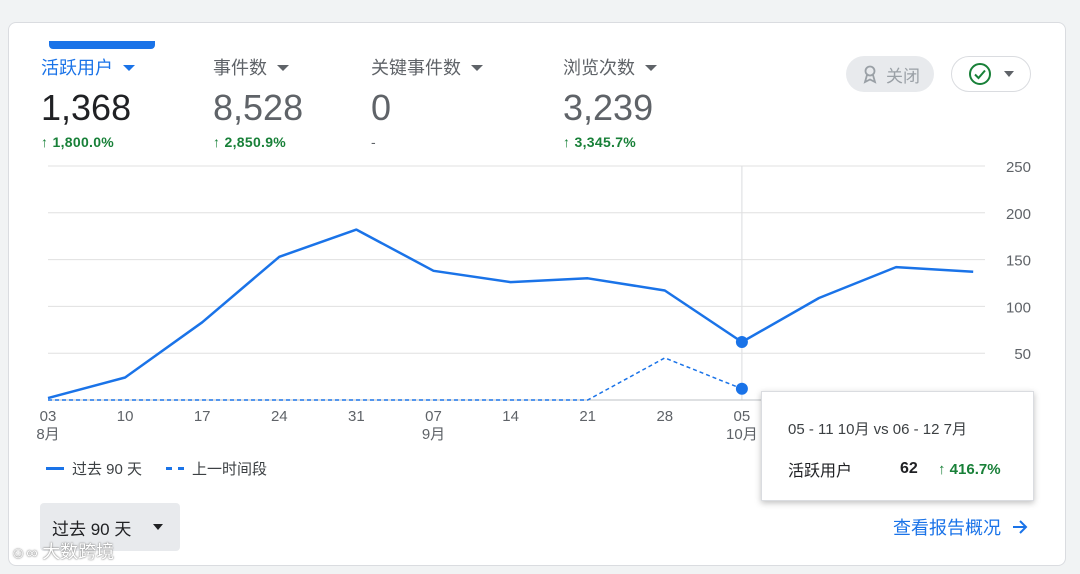 The image size is (1080, 574). What do you see at coordinates (94, 468) in the screenshot?
I see `legend-item-current: 过去 90 天` at bounding box center [94, 468].